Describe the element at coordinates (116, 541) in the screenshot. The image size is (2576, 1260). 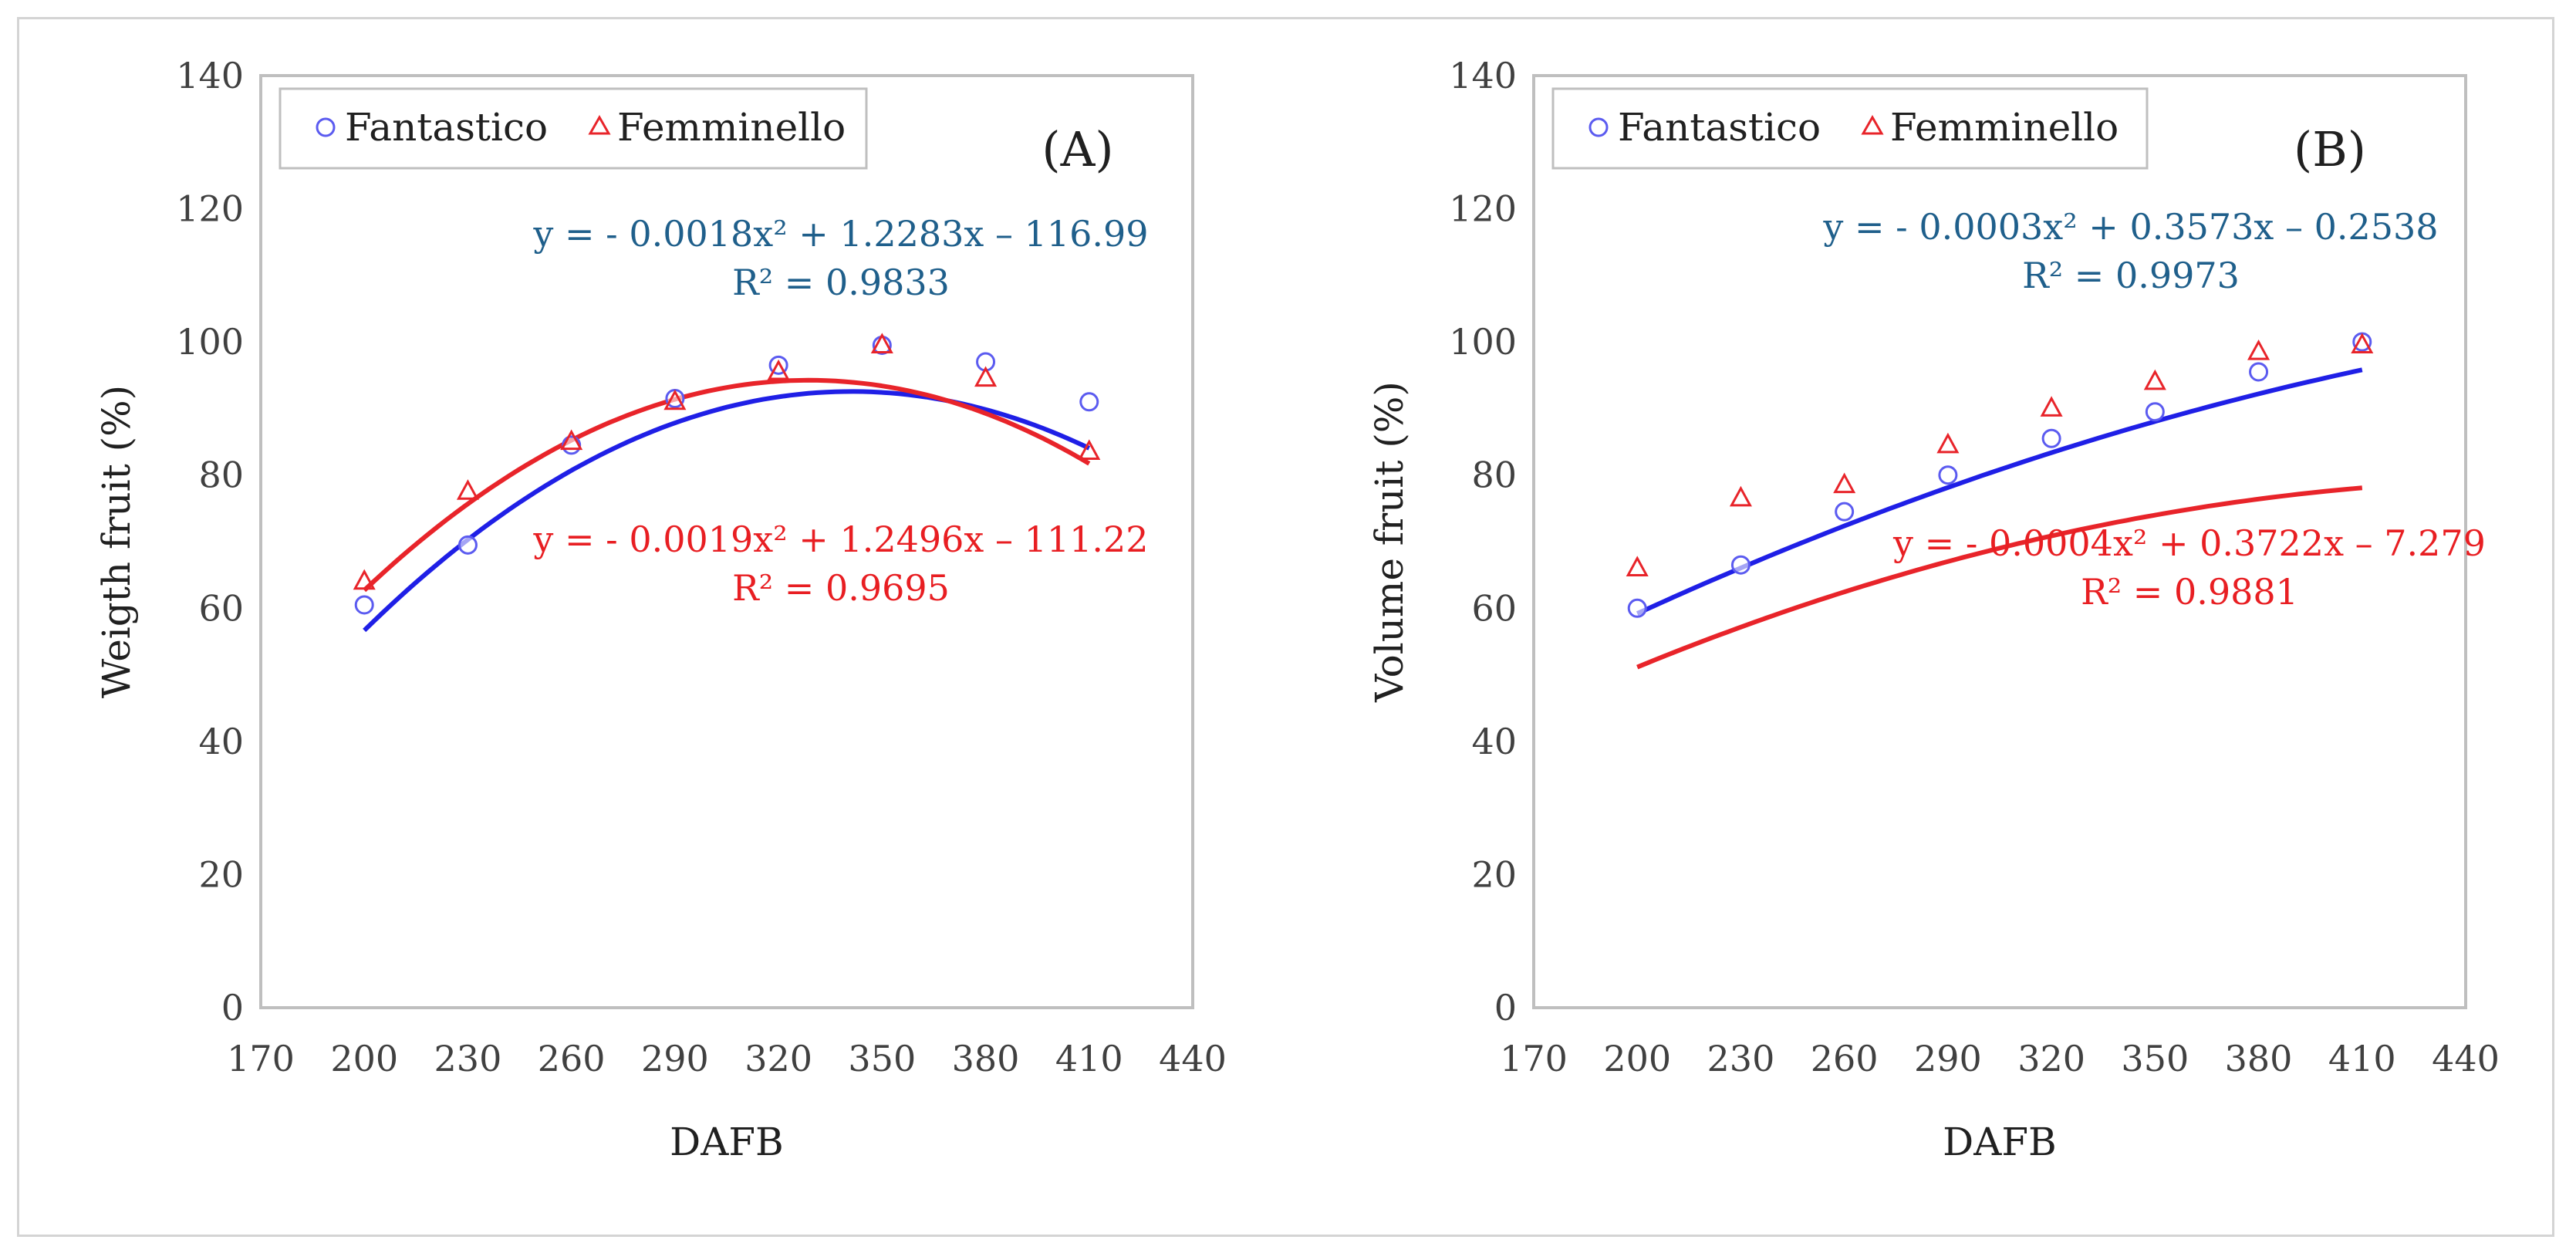
I see `y-axis-title: Weigth fruit (%)` at that location.